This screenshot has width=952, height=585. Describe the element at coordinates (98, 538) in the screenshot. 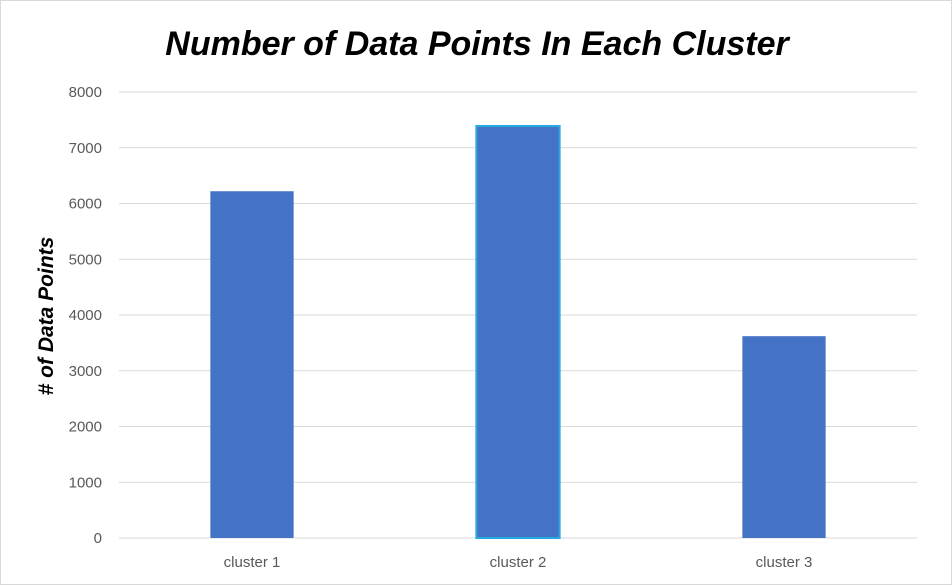

I see `y-tick-label: 0` at that location.